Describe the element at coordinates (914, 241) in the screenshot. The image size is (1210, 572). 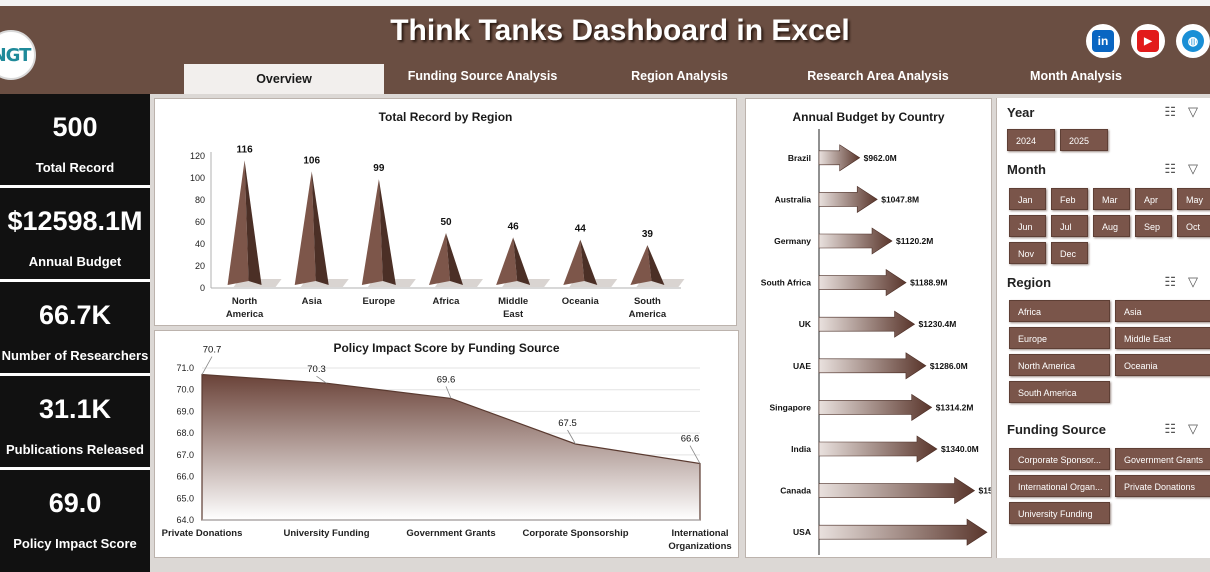
I see `data-label: $1120.2M` at that location.